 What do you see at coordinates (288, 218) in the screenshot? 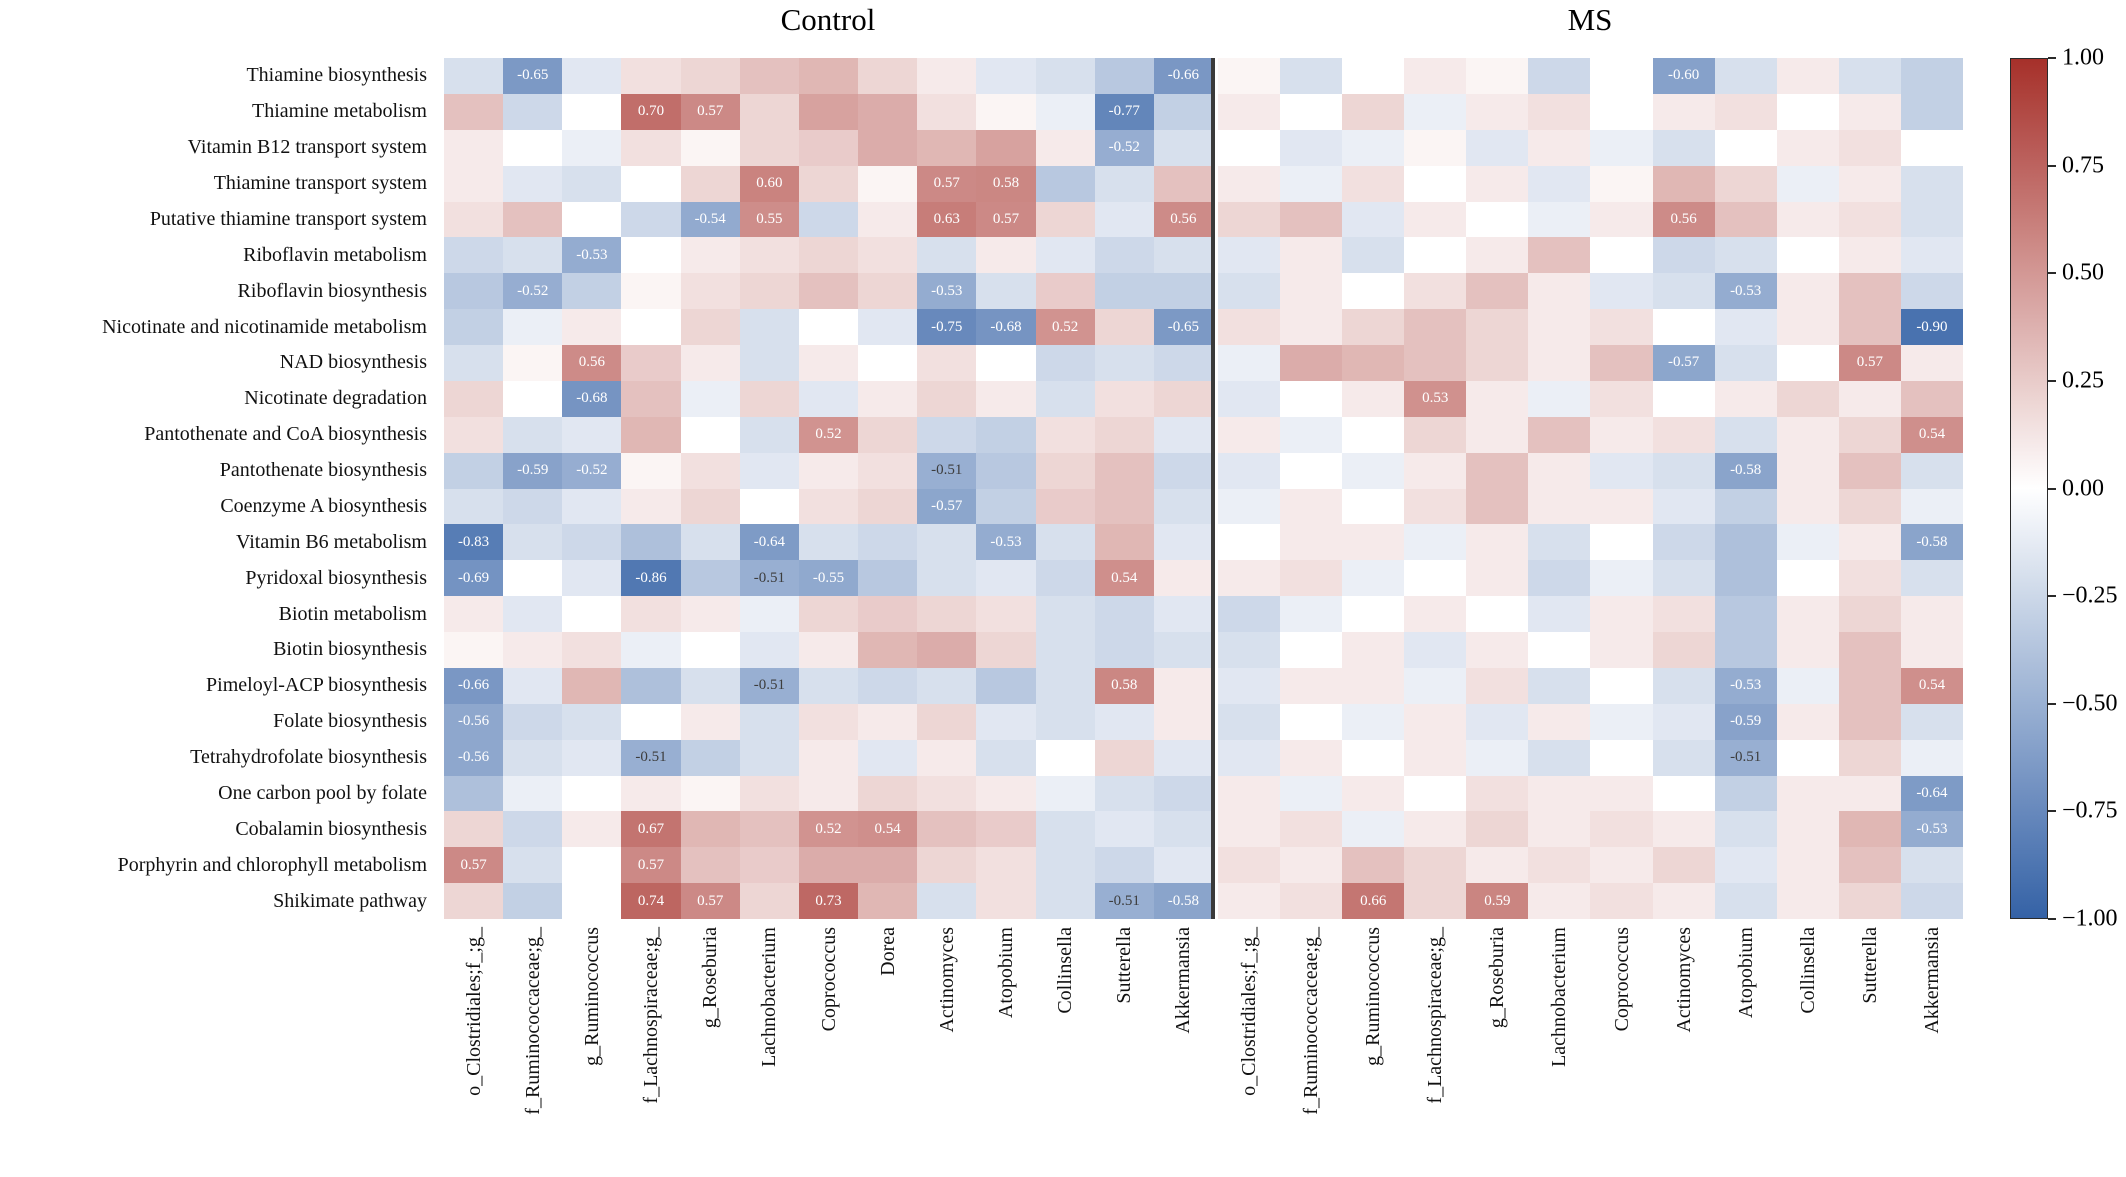
I see `row-label: Putative thiamine transport system` at bounding box center [288, 218].